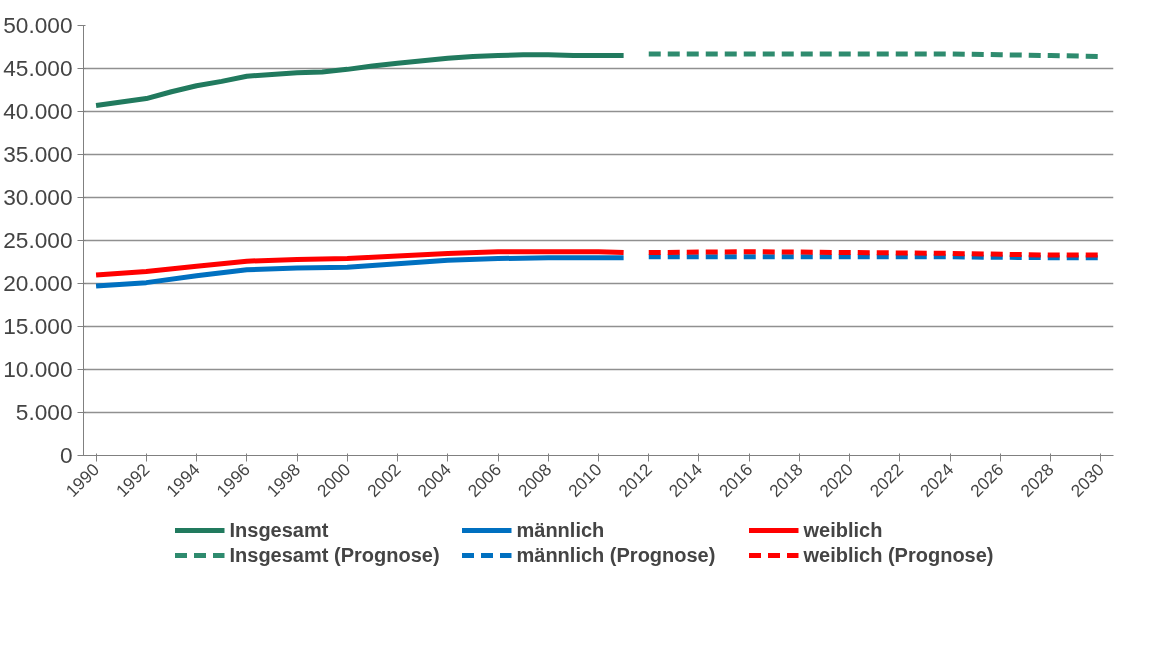  What do you see at coordinates (38, 369) in the screenshot?
I see `y-tick-label: 10.000` at bounding box center [38, 369].